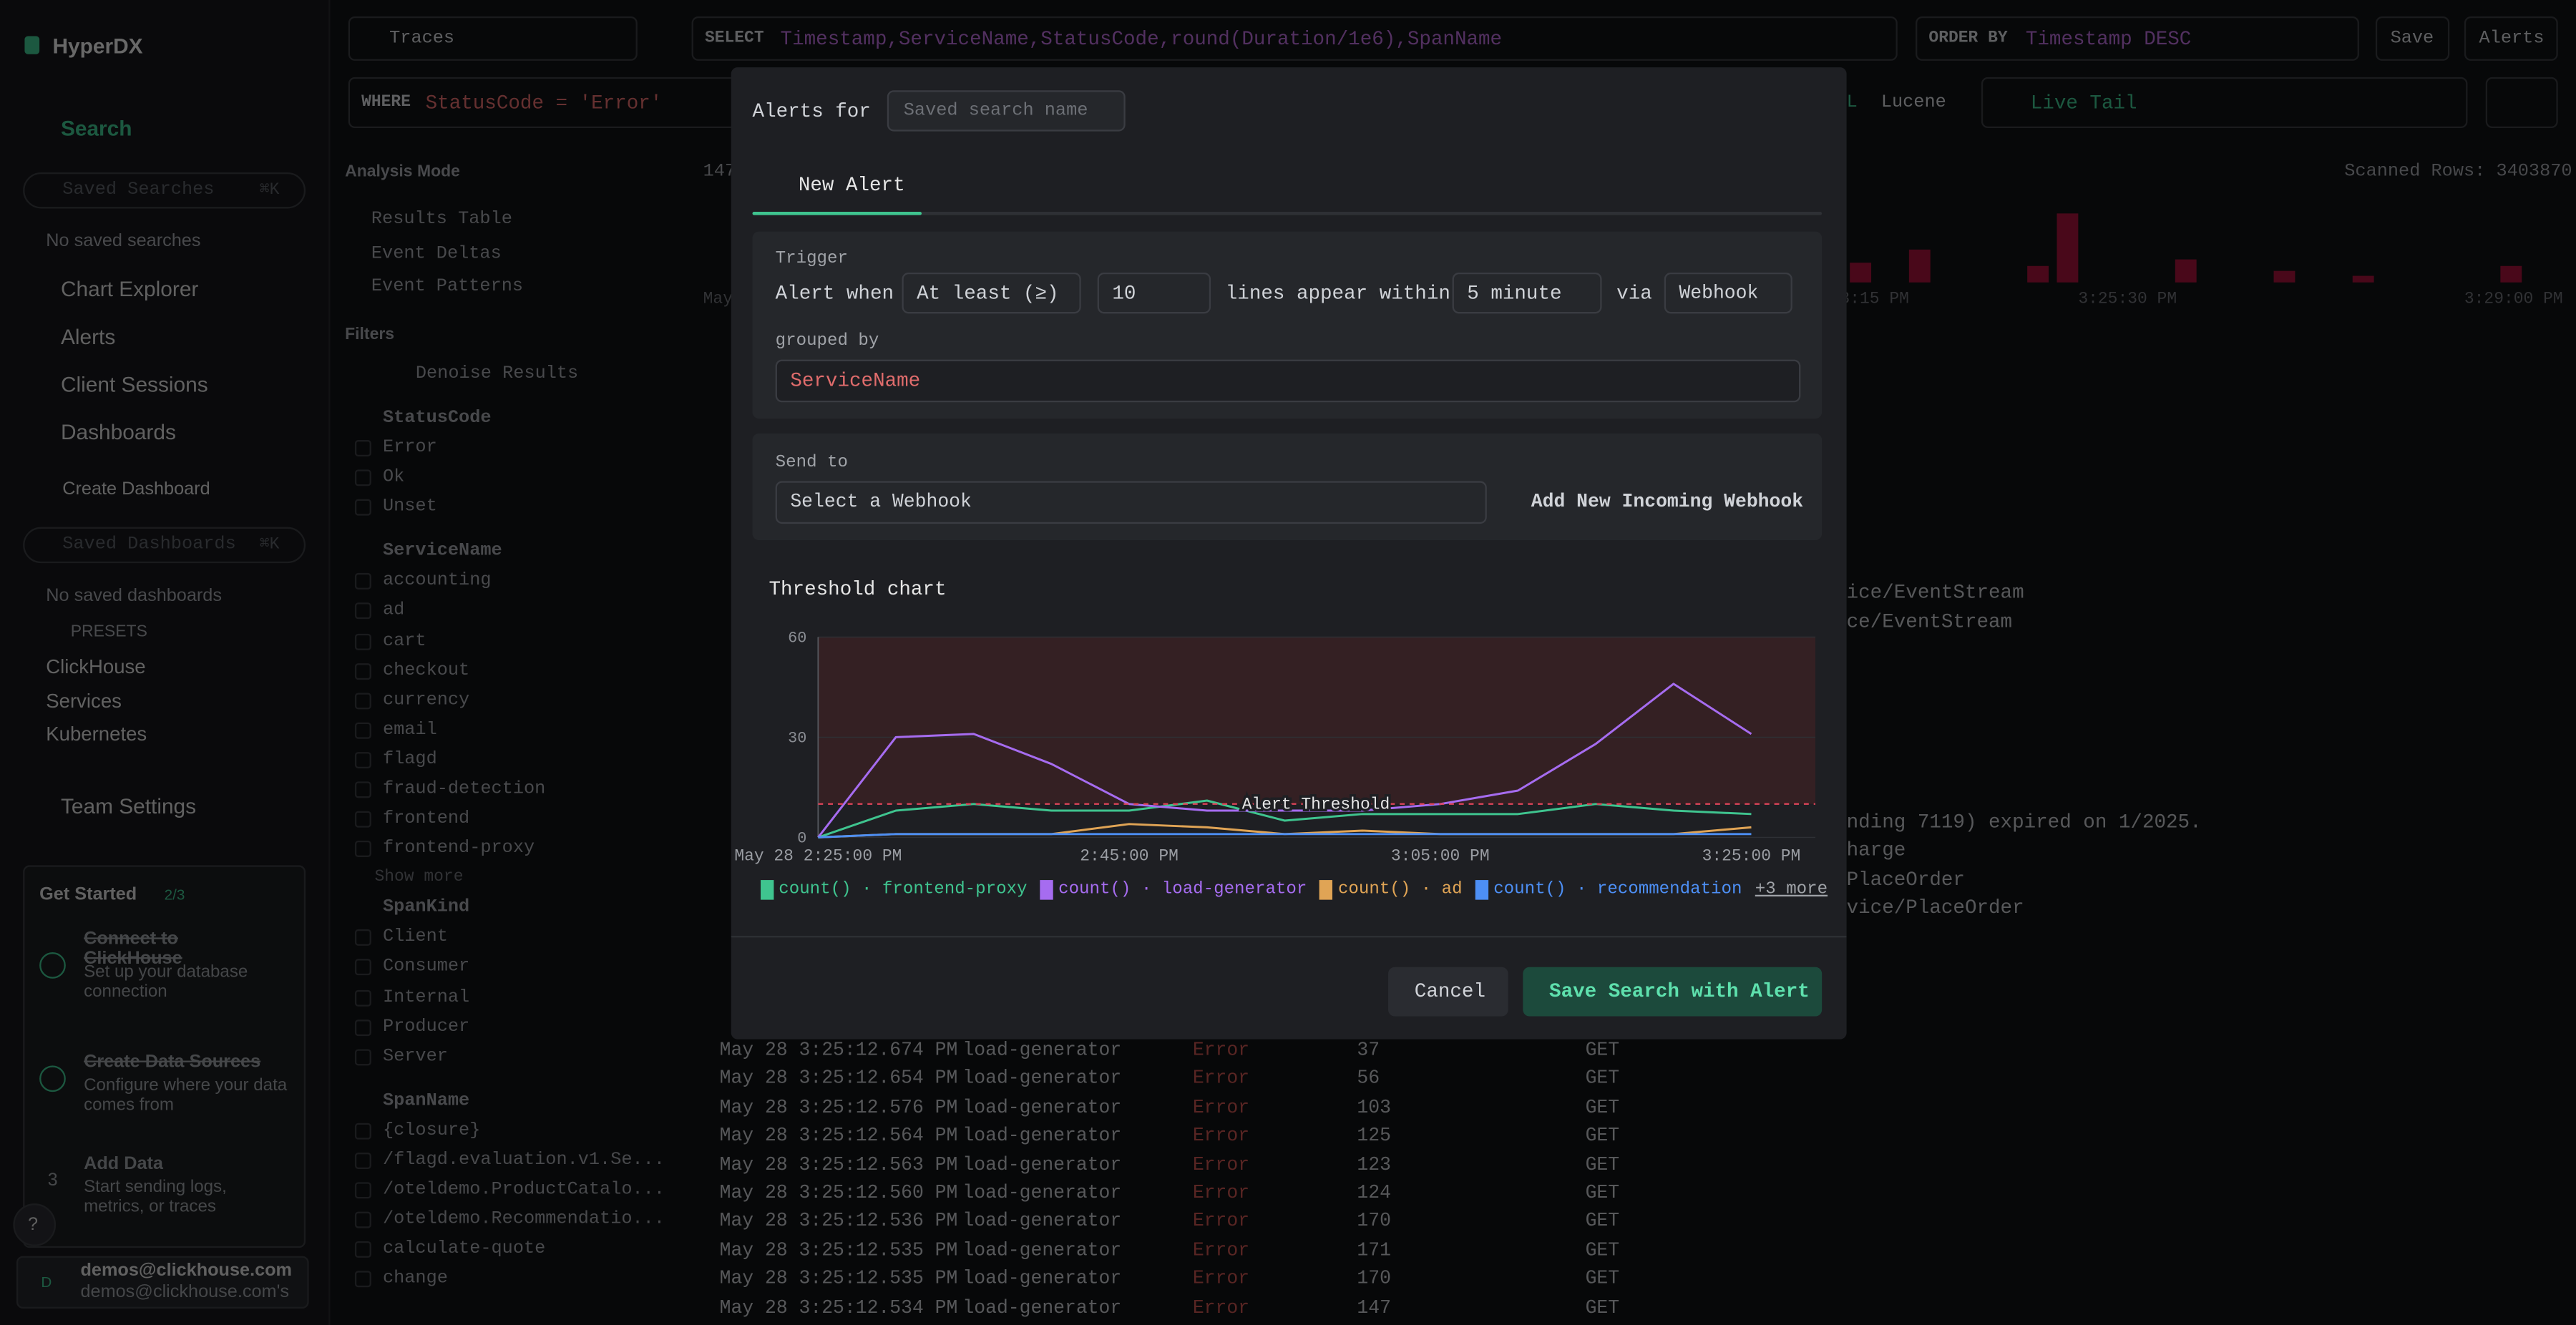 The image size is (2576, 1325). I want to click on group-field: ServiceName, so click(855, 381).